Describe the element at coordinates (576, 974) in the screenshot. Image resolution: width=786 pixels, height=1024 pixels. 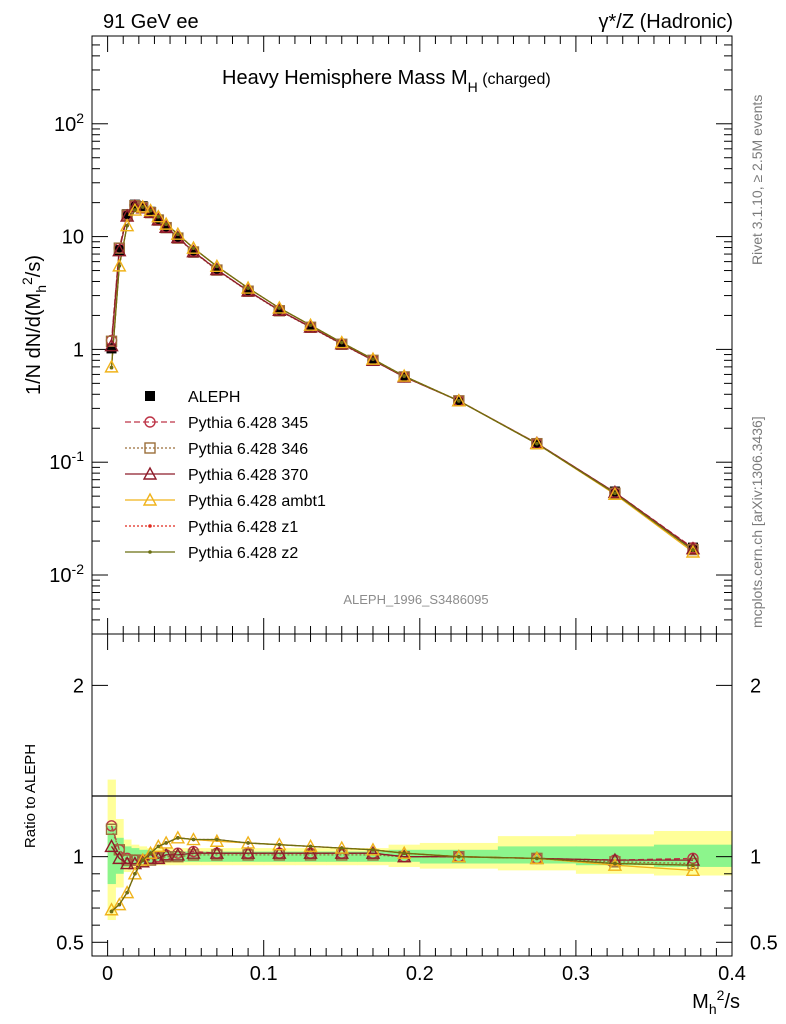
I see `x-tick-label: 0.3` at that location.